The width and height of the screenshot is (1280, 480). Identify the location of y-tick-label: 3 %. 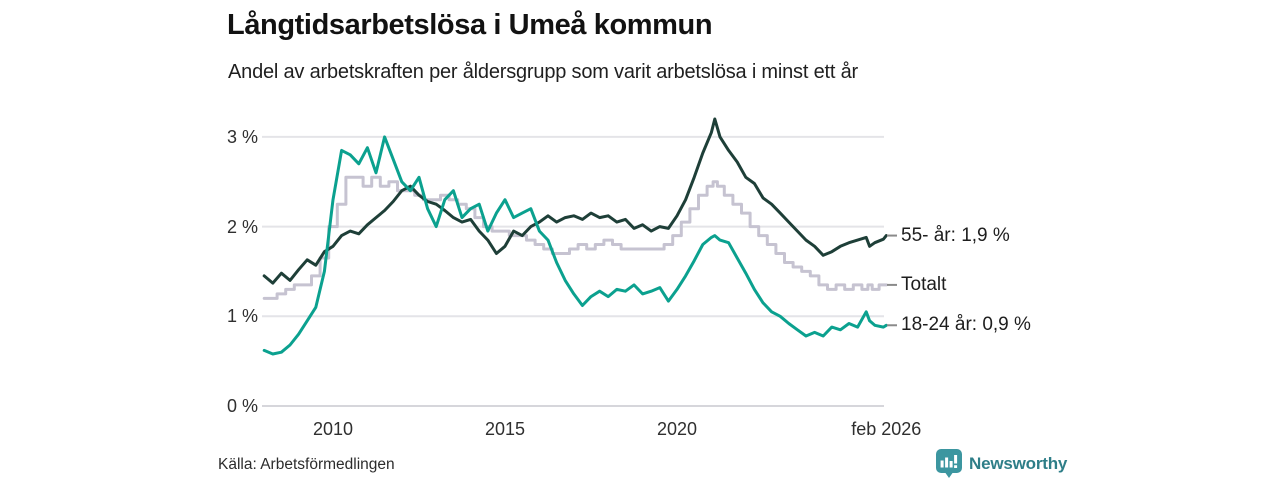
(242, 136).